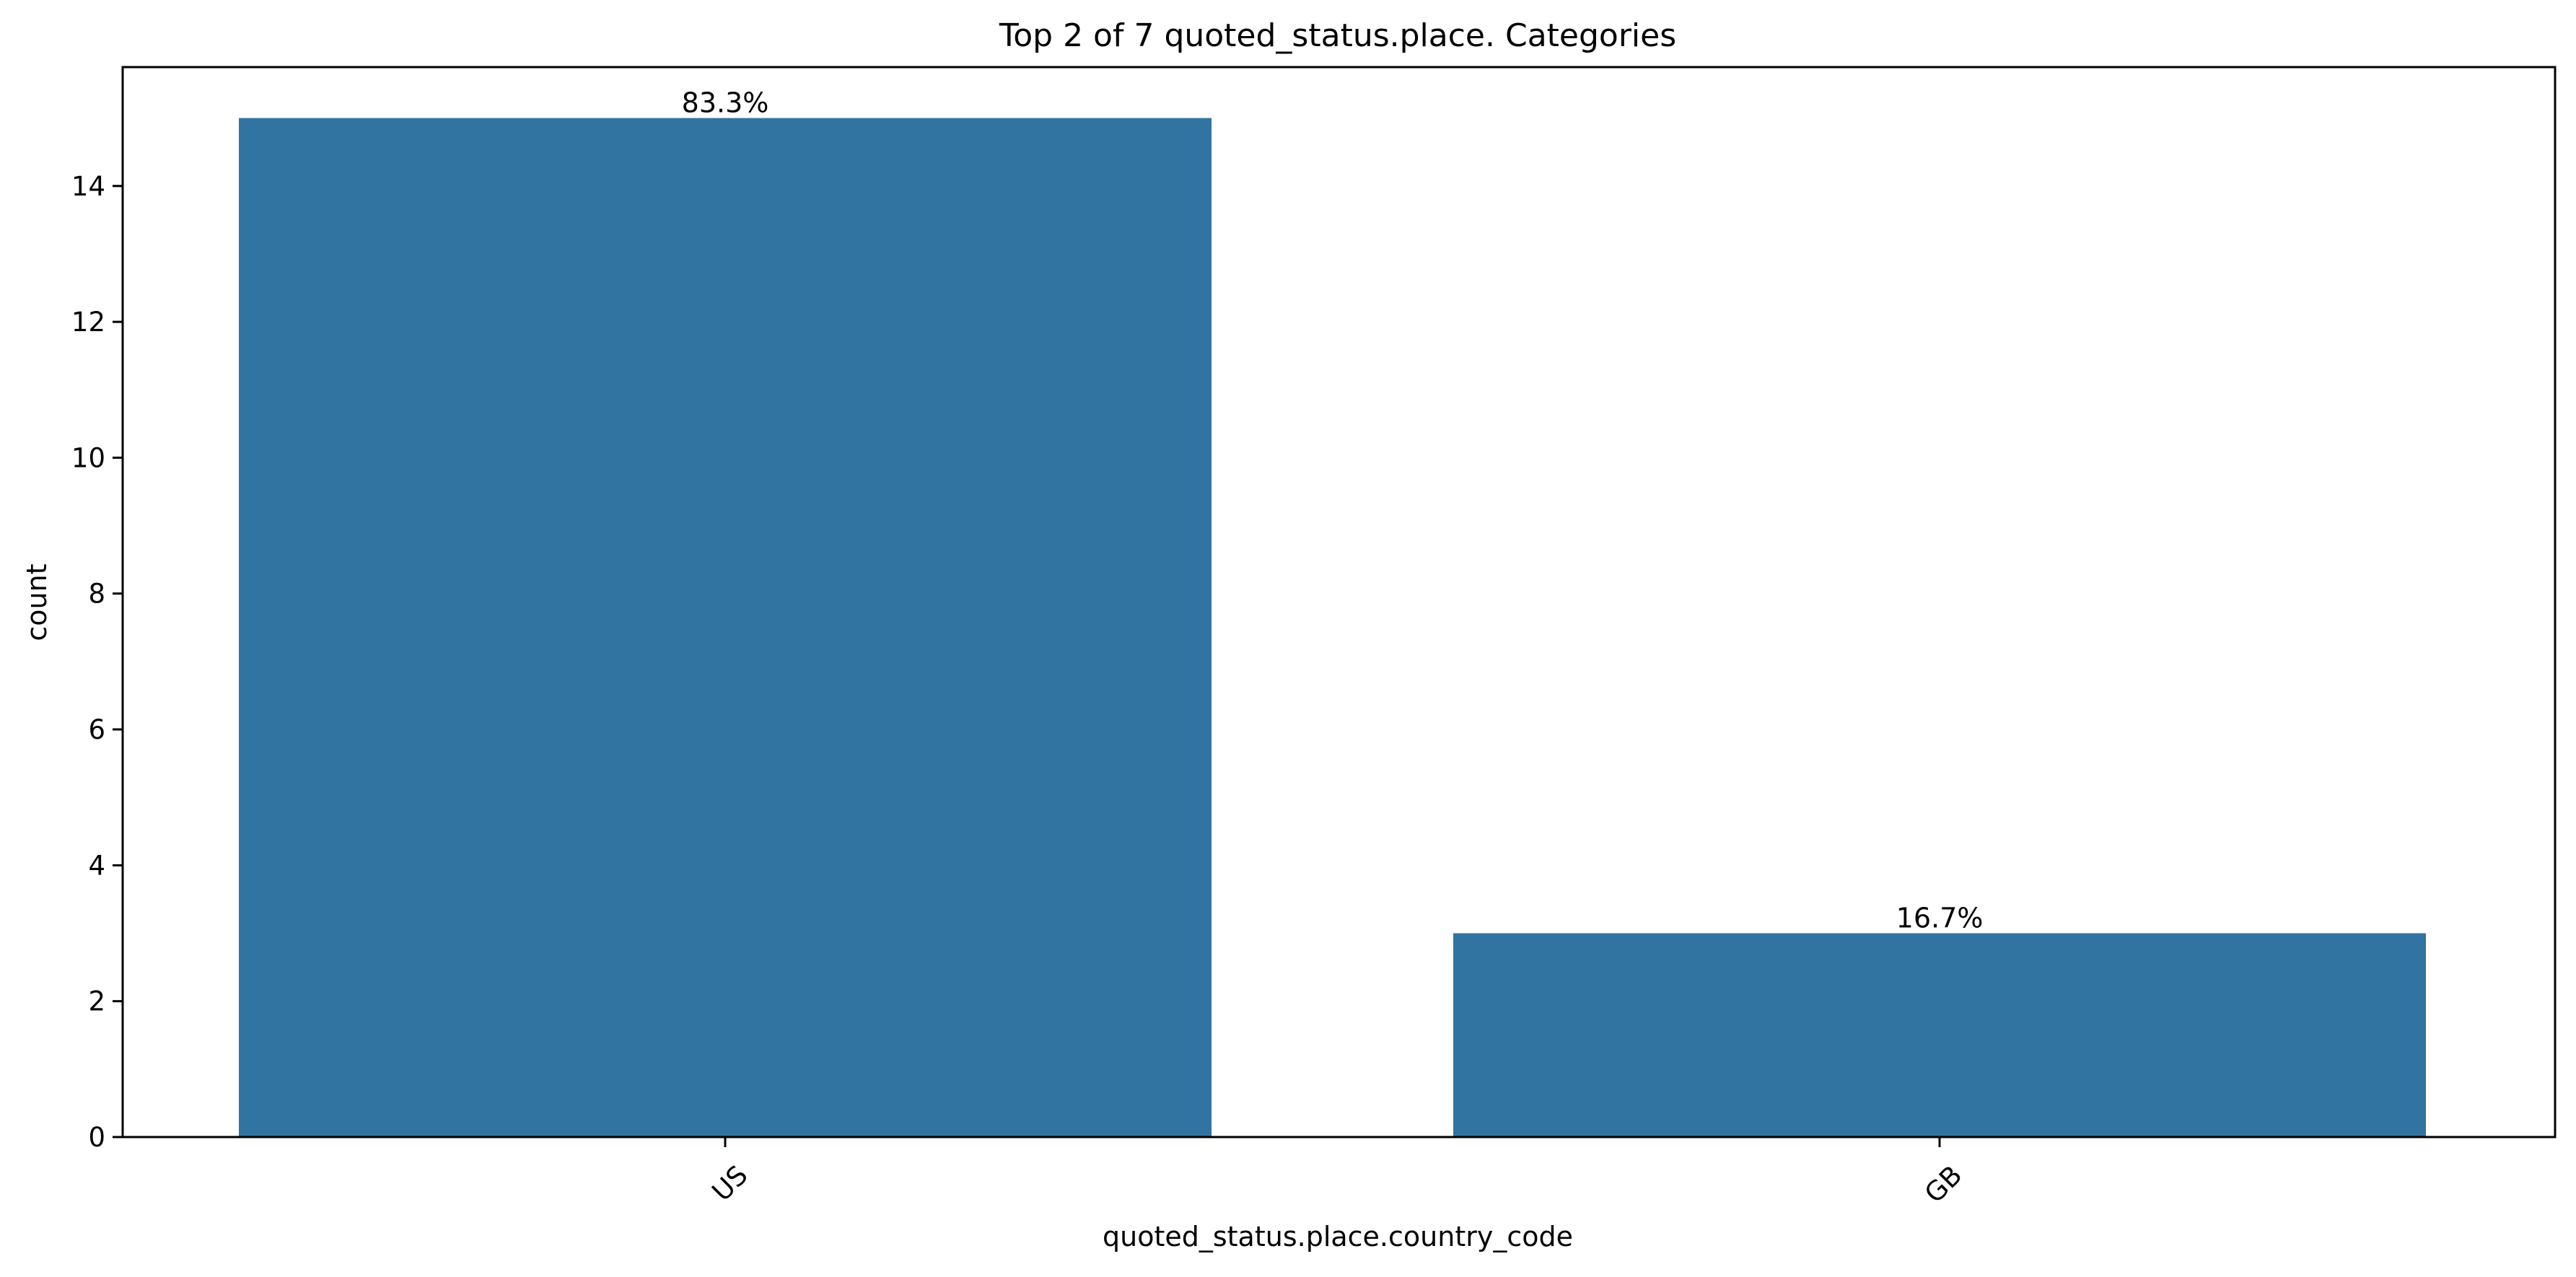  Describe the element at coordinates (97, 1138) in the screenshot. I see `y-tick-label: 0` at that location.